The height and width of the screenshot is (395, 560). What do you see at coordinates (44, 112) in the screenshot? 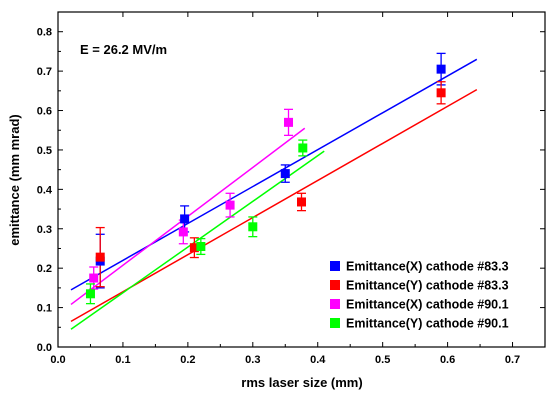
I see `y-tick-label: 0.6` at bounding box center [44, 112].